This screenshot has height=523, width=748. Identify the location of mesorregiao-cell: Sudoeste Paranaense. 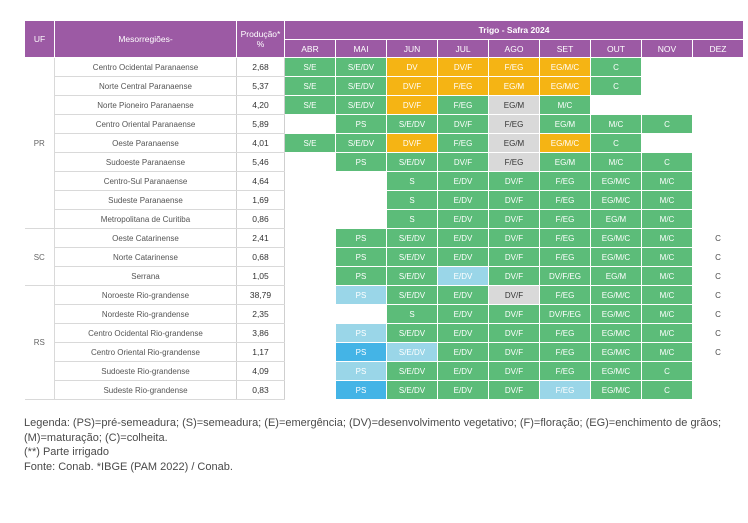
(145, 162).